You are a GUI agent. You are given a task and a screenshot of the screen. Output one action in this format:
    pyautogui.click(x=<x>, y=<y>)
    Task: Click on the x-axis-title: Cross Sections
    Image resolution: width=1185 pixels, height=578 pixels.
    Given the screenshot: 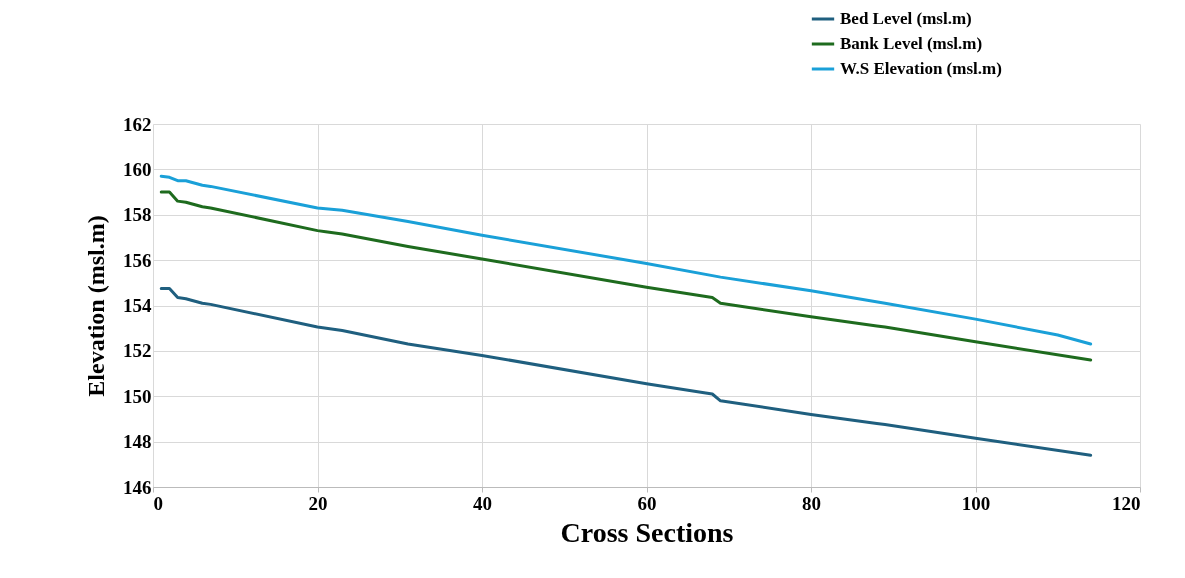 What is the action you would take?
    pyautogui.click(x=647, y=532)
    